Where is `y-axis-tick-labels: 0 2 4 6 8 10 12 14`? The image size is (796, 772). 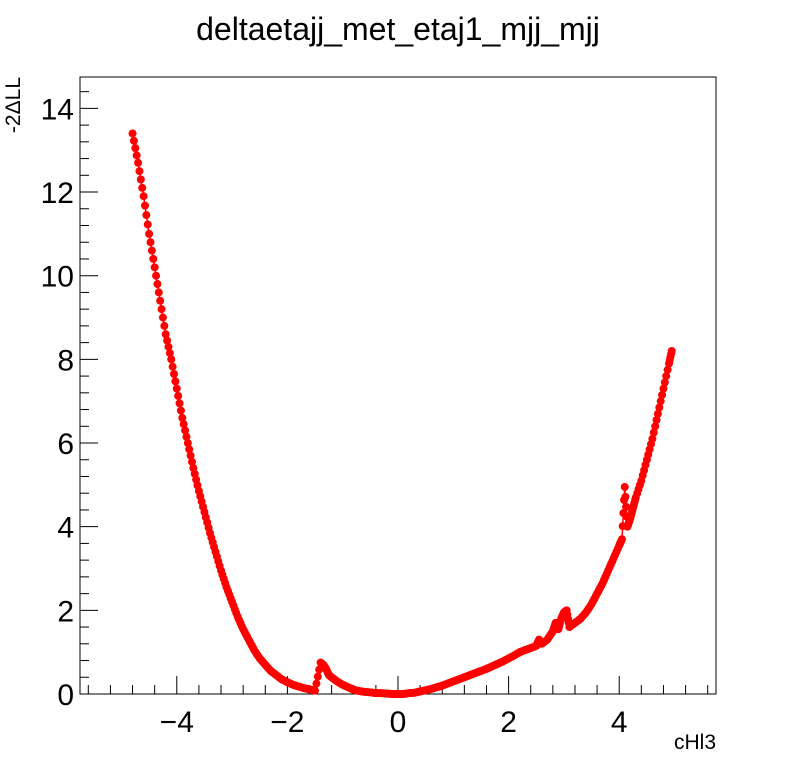
y-axis-tick-labels: 0 2 4 6 8 10 12 14 is located at coordinates (57, 402).